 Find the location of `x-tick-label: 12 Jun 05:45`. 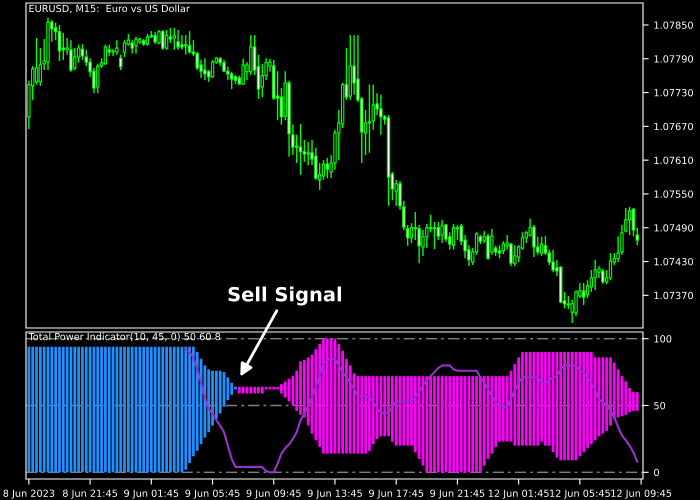

x-tick-label: 12 Jun 05:45 is located at coordinates (580, 494).